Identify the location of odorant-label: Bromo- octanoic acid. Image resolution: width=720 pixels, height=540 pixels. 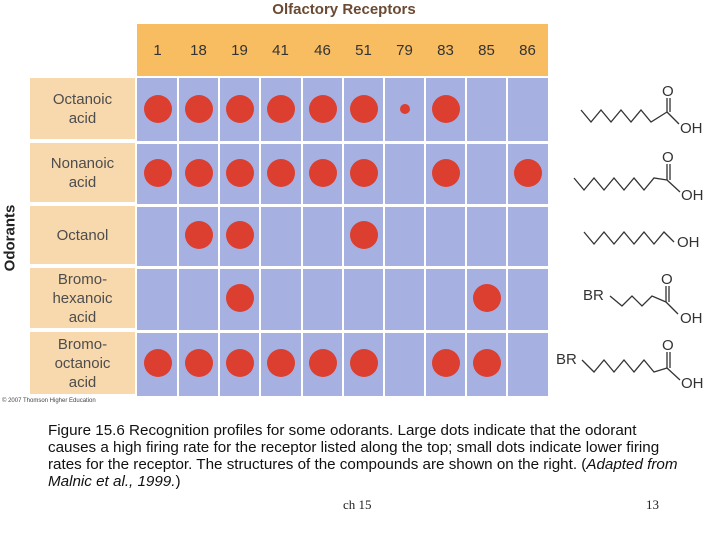
(82, 363).